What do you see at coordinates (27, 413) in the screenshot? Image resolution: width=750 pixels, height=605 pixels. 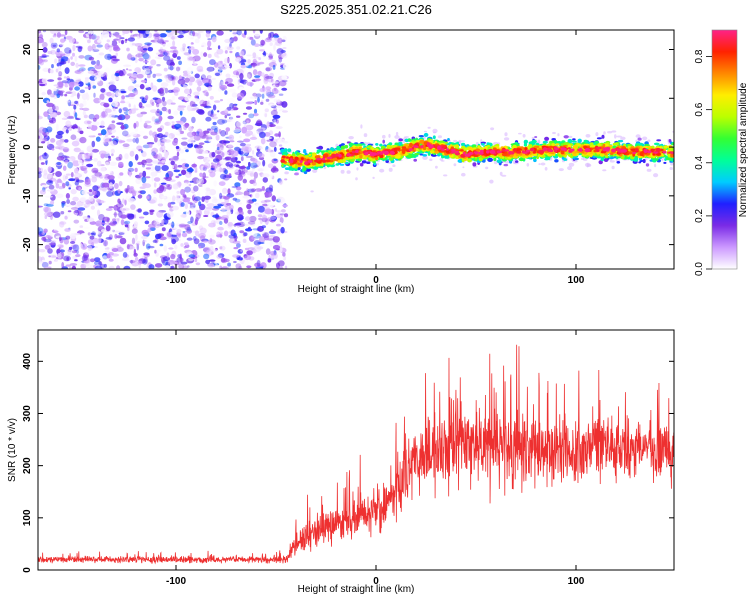 I see `snr-y-tick-label: 300` at bounding box center [27, 413].